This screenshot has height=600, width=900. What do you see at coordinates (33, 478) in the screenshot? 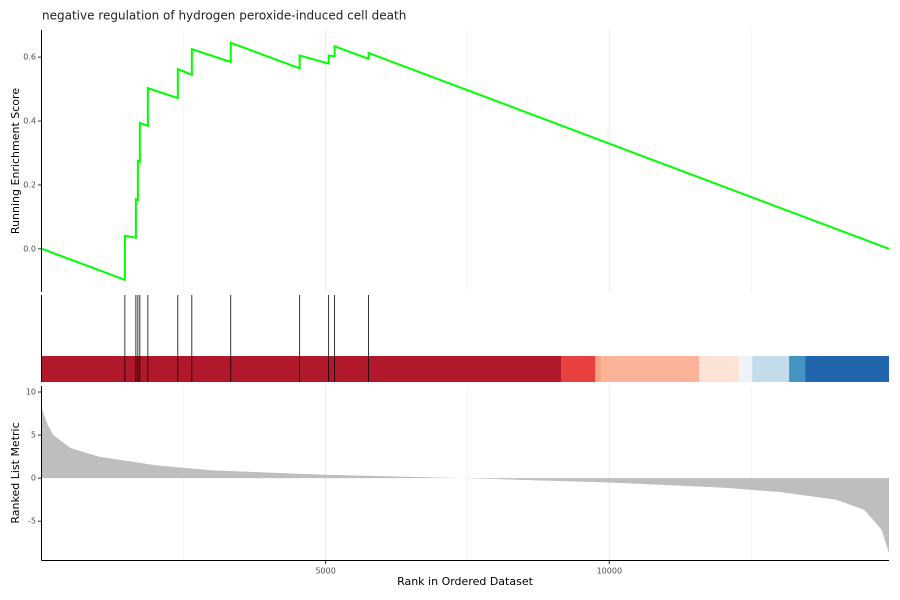
I see `y-tick-label: 0` at bounding box center [33, 478].